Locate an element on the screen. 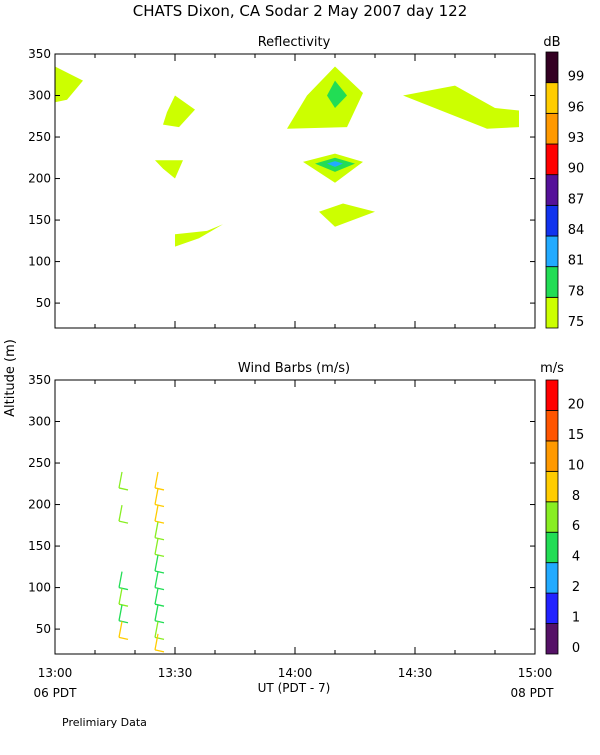 The height and width of the screenshot is (755, 600). reflectivity-colorbar-label: 87 is located at coordinates (576, 199).